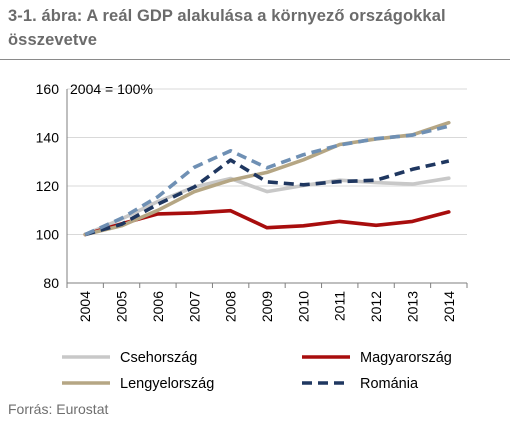 This screenshot has width=510, height=428. I want to click on source-note: Forrás: Eurostat, so click(58, 409).